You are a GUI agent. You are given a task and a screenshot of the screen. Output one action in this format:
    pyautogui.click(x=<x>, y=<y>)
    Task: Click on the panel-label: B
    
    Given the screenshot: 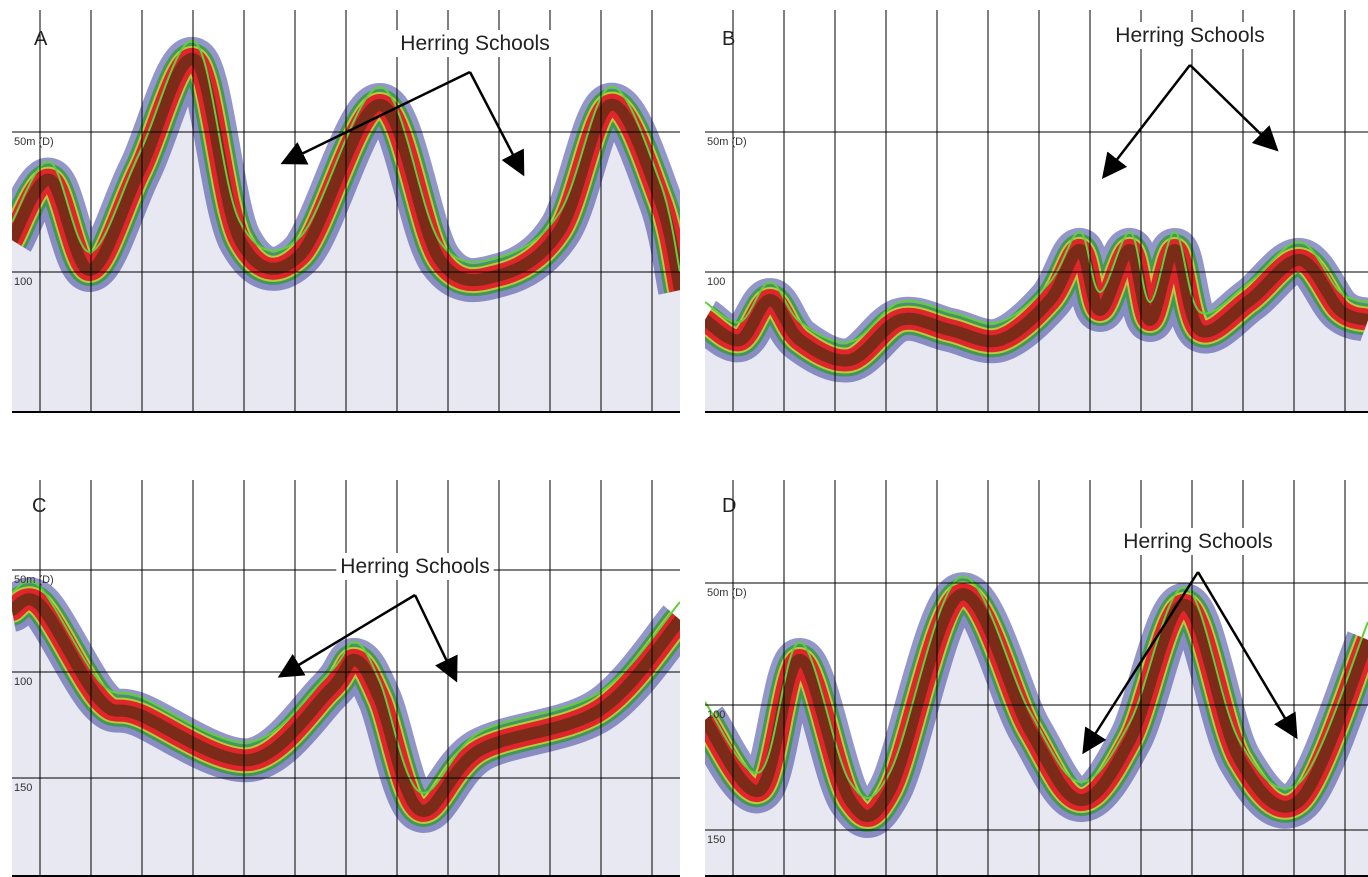 What is the action you would take?
    pyautogui.click(x=728, y=39)
    